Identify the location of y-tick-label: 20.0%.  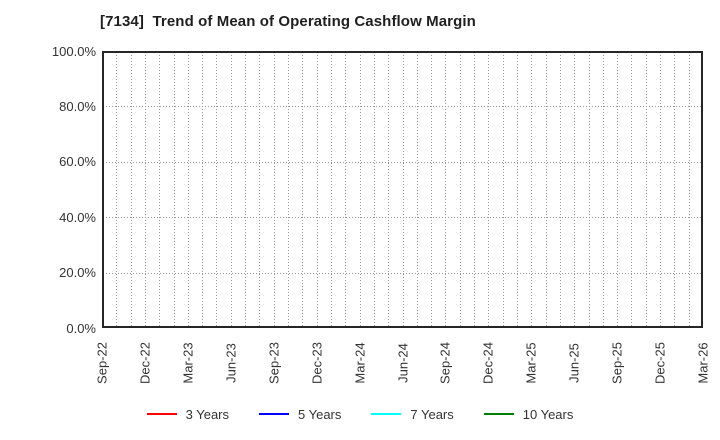
(77, 273).